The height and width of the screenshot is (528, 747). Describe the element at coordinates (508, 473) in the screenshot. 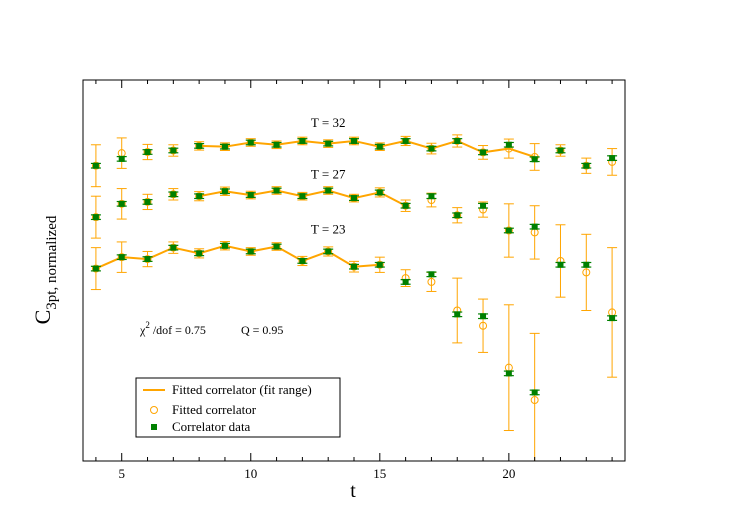

I see `x-tick-label: 20` at that location.